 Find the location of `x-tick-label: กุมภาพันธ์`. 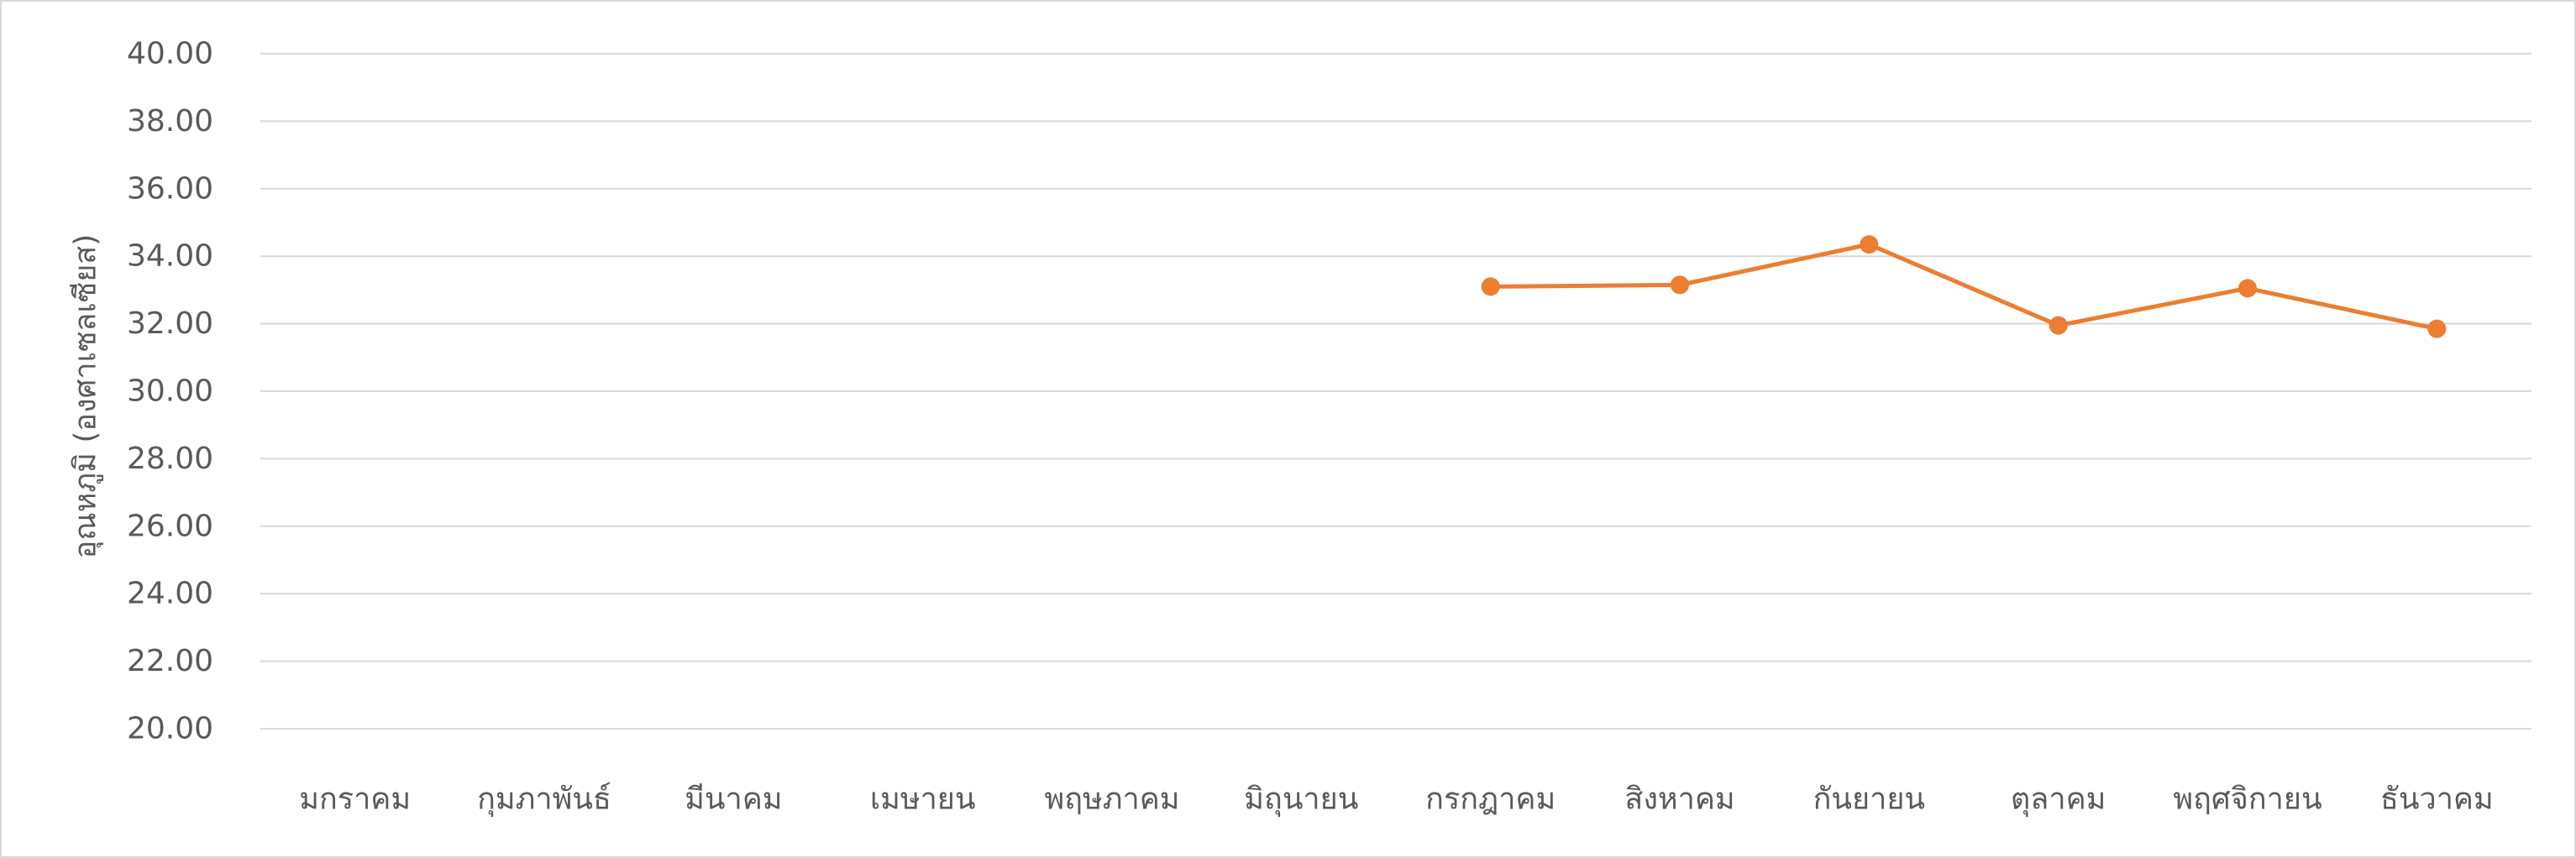

x-tick-label: กุมภาพันธ์ is located at coordinates (544, 800).